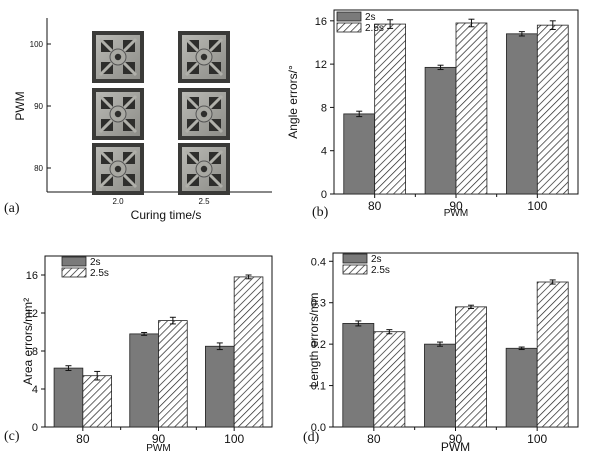 Image resolution: width=590 pixels, height=457 pixels. I want to click on panel-a-ytick-90: 90, so click(38, 106).